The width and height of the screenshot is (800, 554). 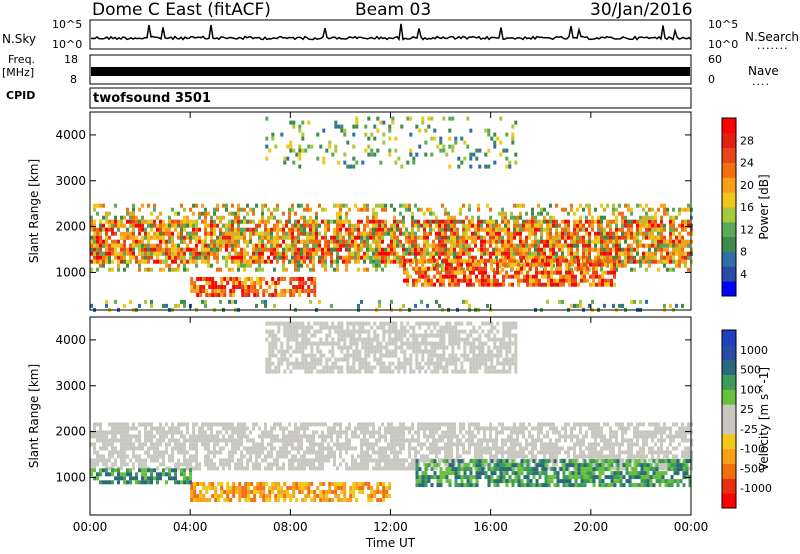 What do you see at coordinates (729, 155) in the screenshot?
I see `power-colorbar-swatch` at bounding box center [729, 155].